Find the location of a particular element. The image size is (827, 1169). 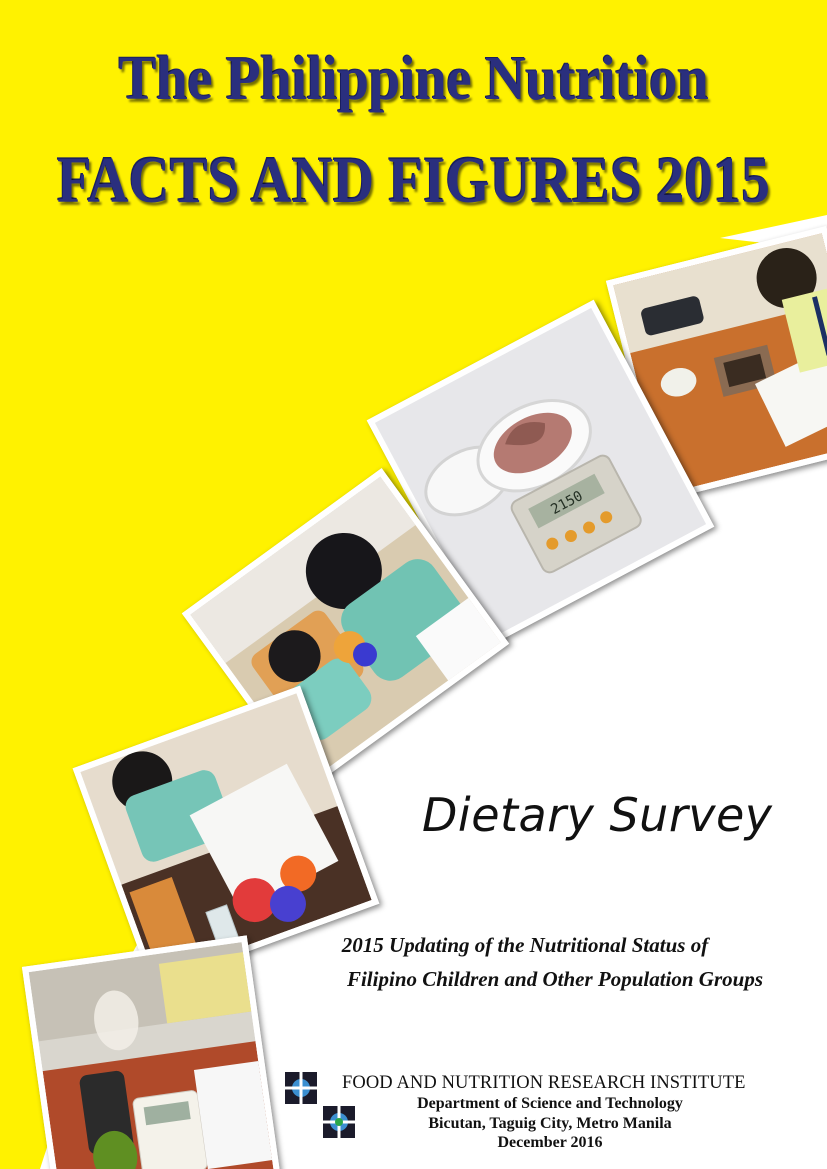

publication-date: December 2016 is located at coordinates (550, 1142).